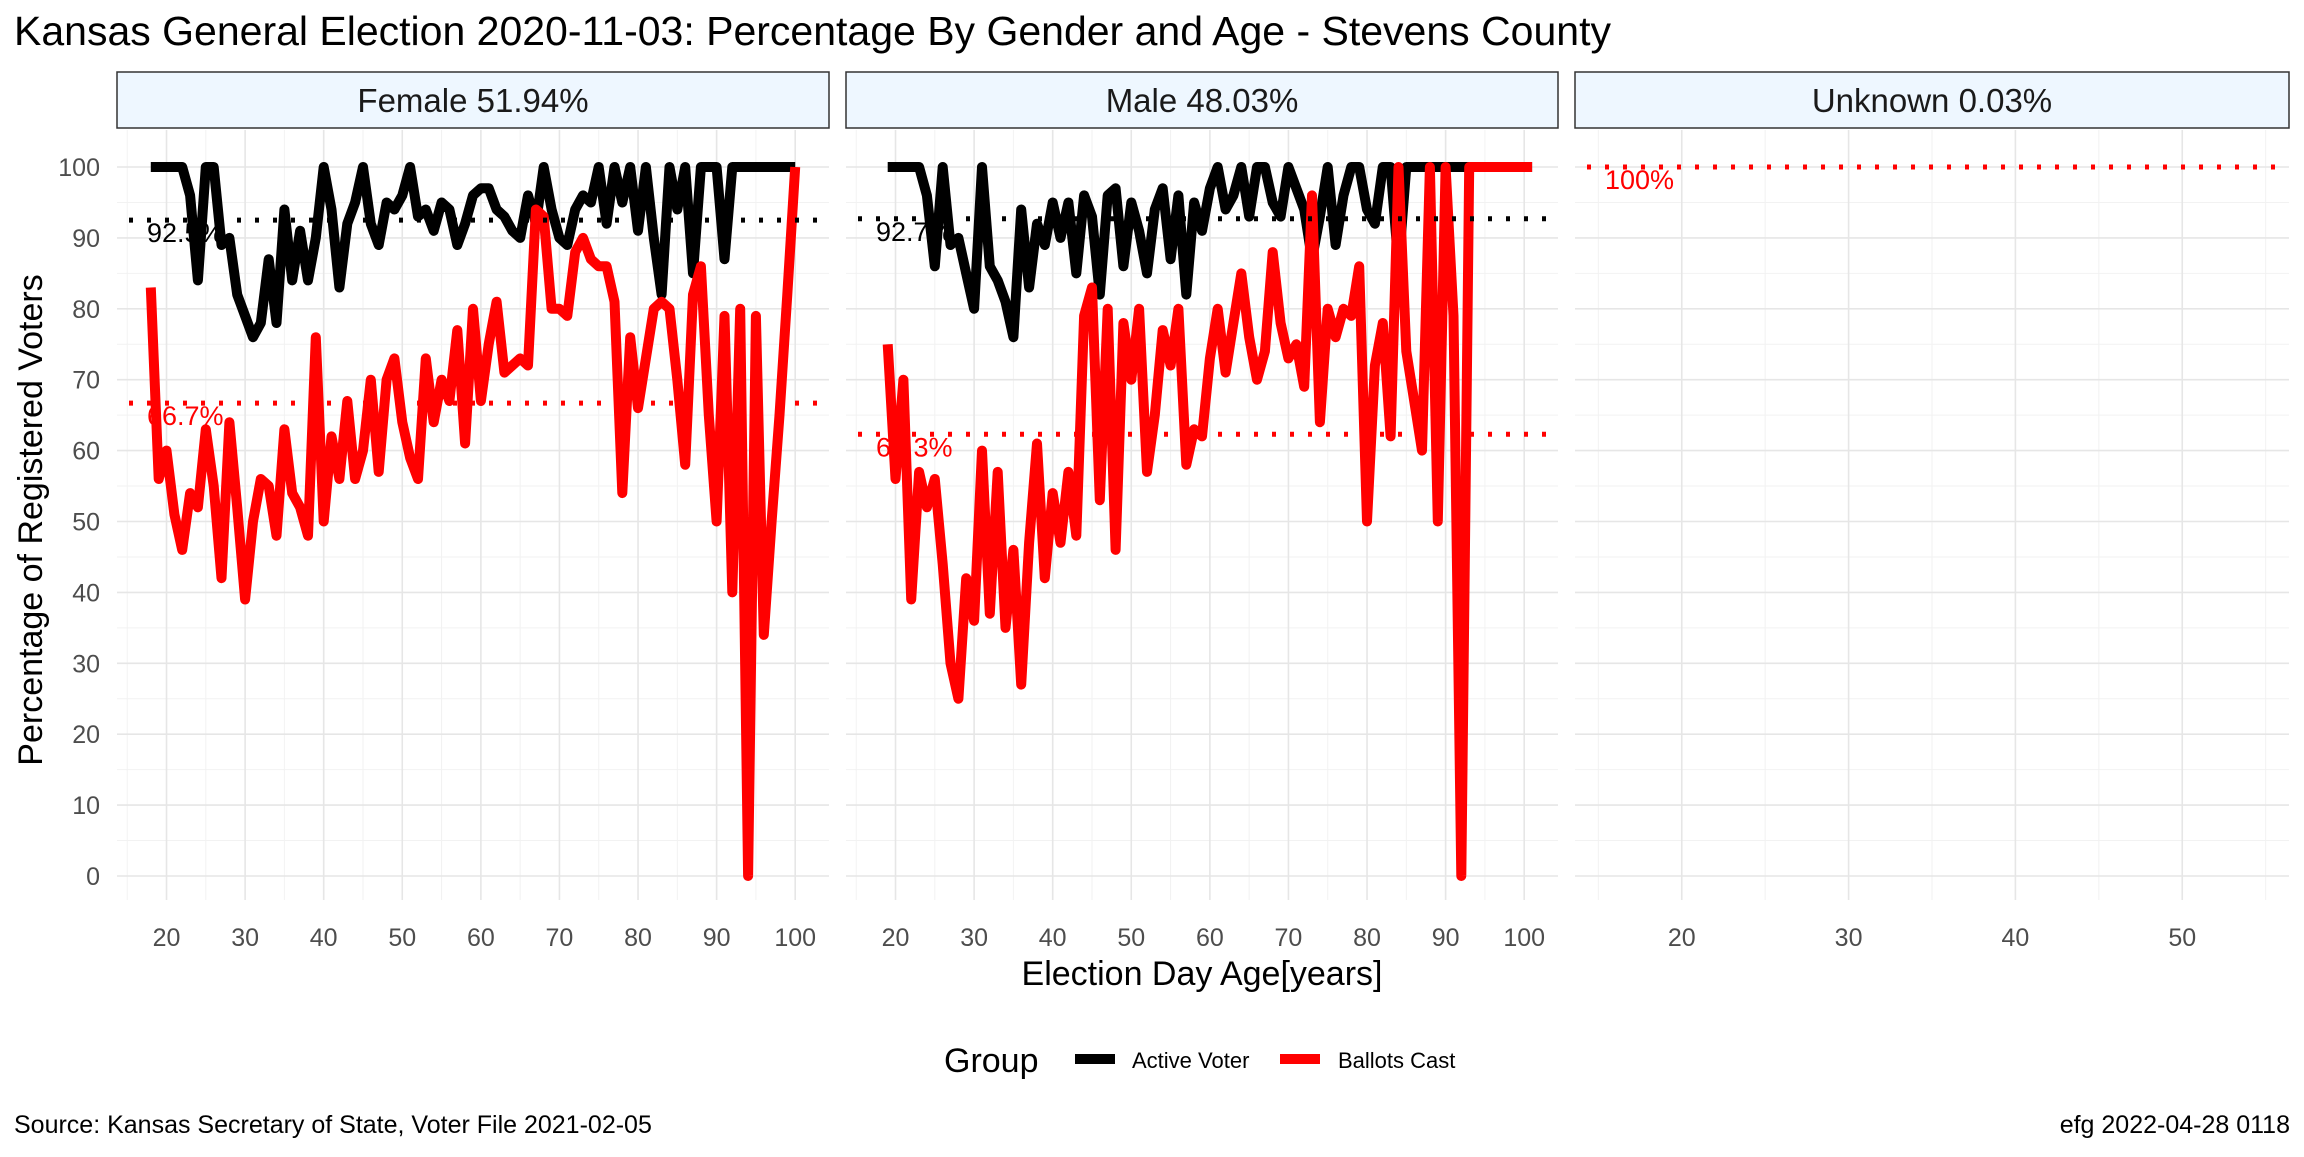 This screenshot has width=2304, height=1157. What do you see at coordinates (86, 593) in the screenshot?
I see `y-tick-label: 40` at bounding box center [86, 593].